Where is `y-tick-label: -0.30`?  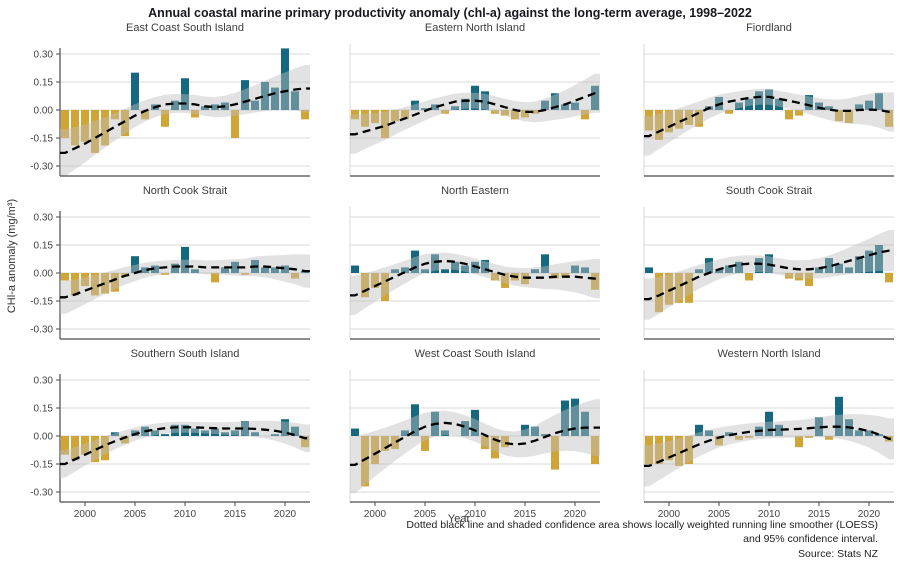
y-tick-label: -0.30 is located at coordinates (41, 330).